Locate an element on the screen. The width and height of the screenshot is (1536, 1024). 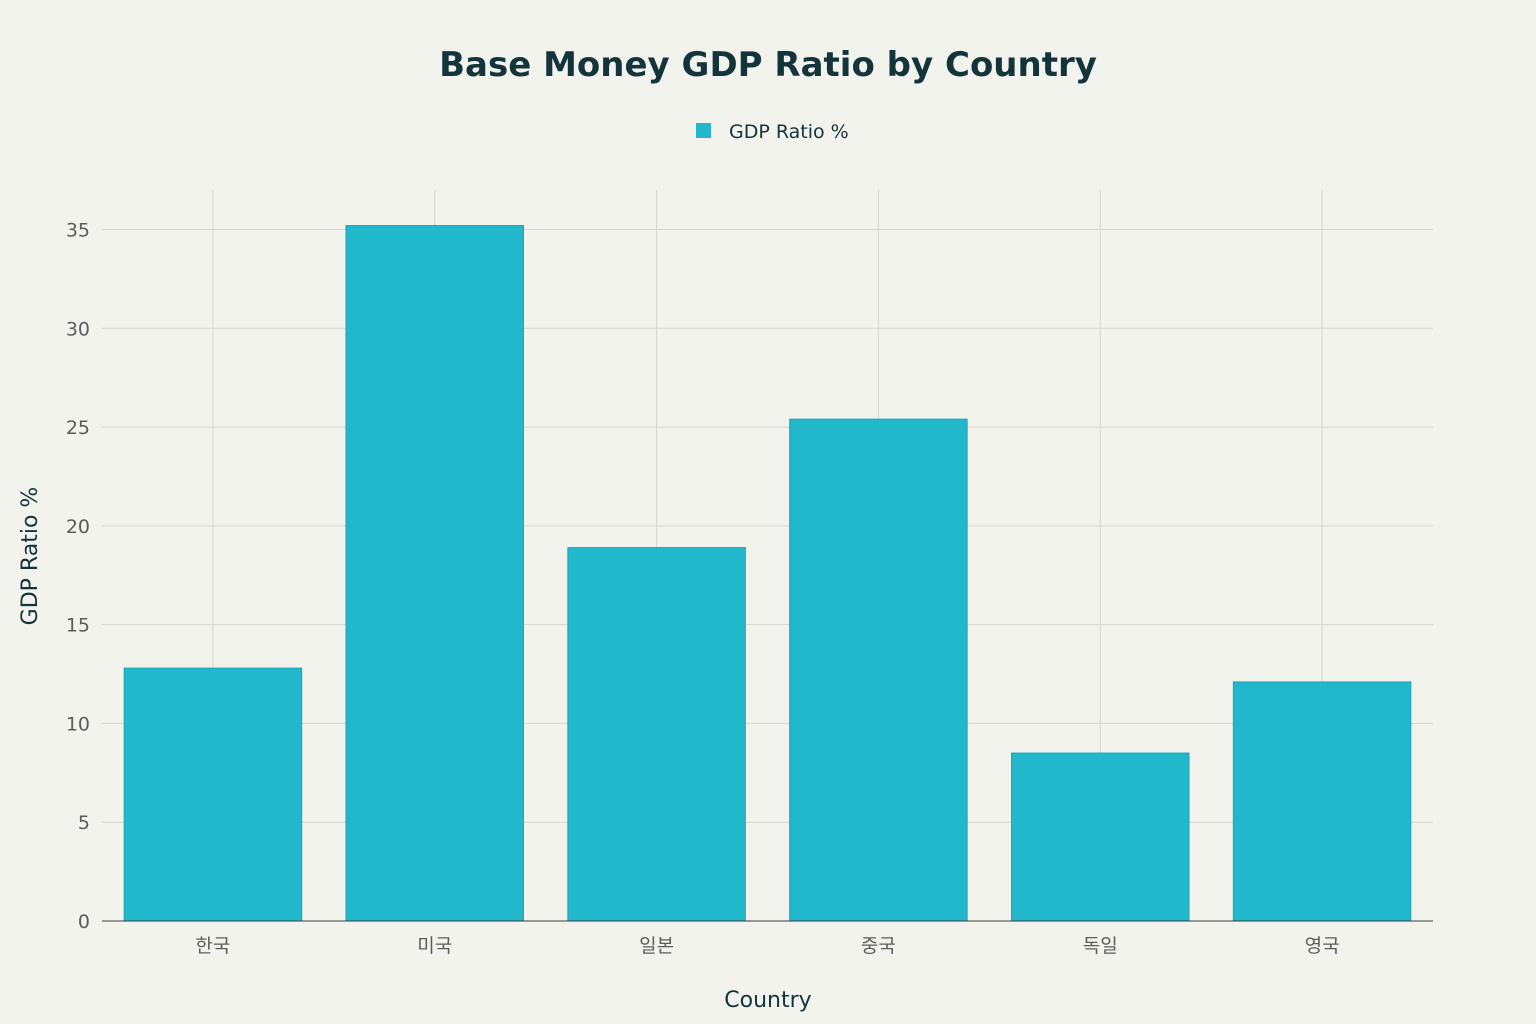
y-axis-label: GDP Ratio % is located at coordinates (30, 556).